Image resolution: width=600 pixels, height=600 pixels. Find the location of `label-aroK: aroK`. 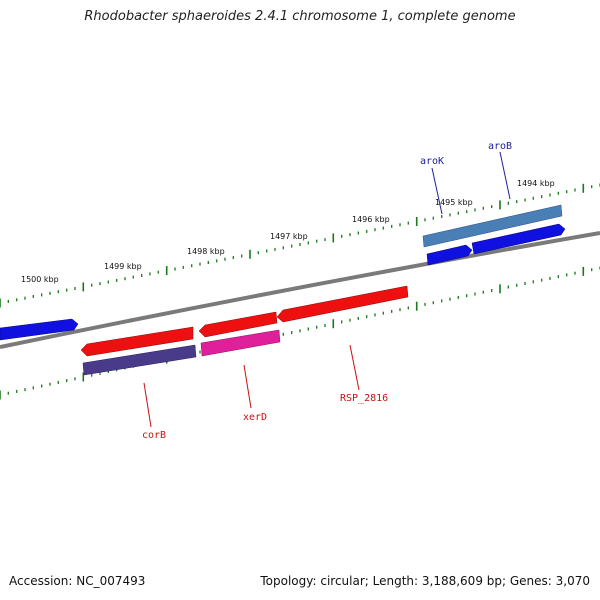

label-aroK: aroK is located at coordinates (432, 161).